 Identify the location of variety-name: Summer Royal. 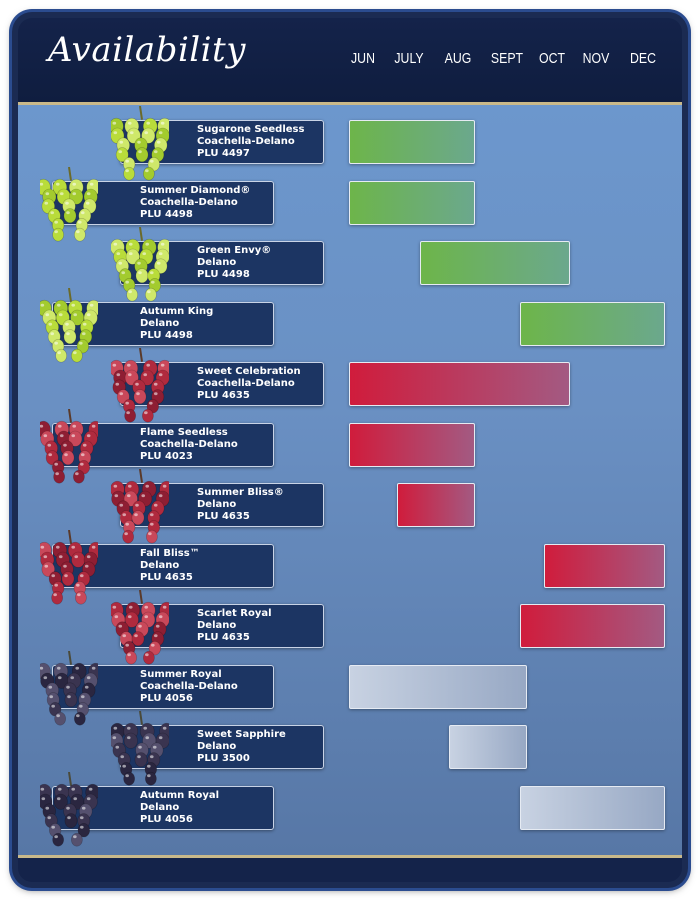
(181, 674).